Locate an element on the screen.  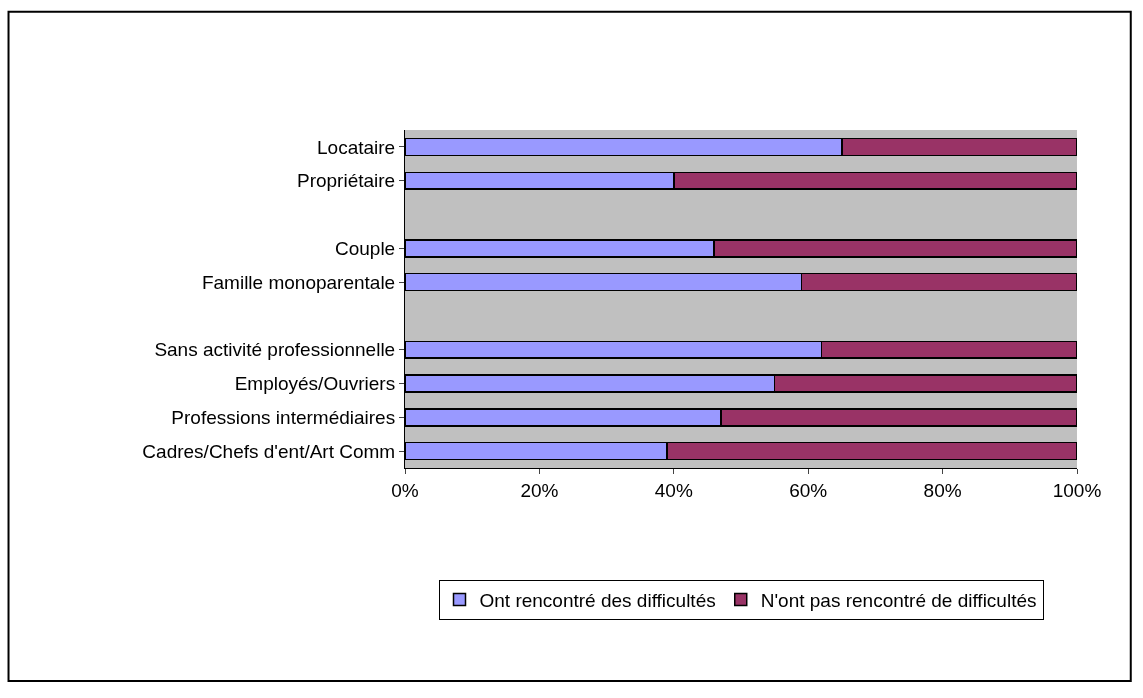
x-tick-label: 60% is located at coordinates (808, 490).